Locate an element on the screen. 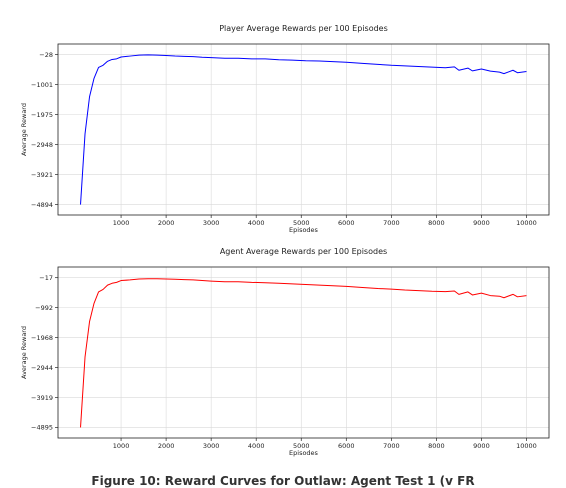 The image size is (566, 488). agent-x-tick-label: 9000 is located at coordinates (481, 446).